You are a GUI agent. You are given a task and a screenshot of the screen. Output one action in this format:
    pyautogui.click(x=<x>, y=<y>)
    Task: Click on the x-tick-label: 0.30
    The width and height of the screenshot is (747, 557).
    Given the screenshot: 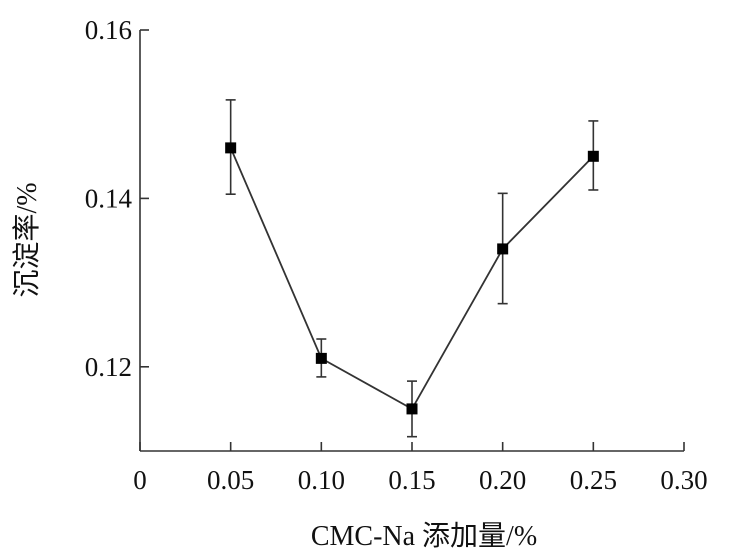 What is the action you would take?
    pyautogui.click(x=683, y=480)
    